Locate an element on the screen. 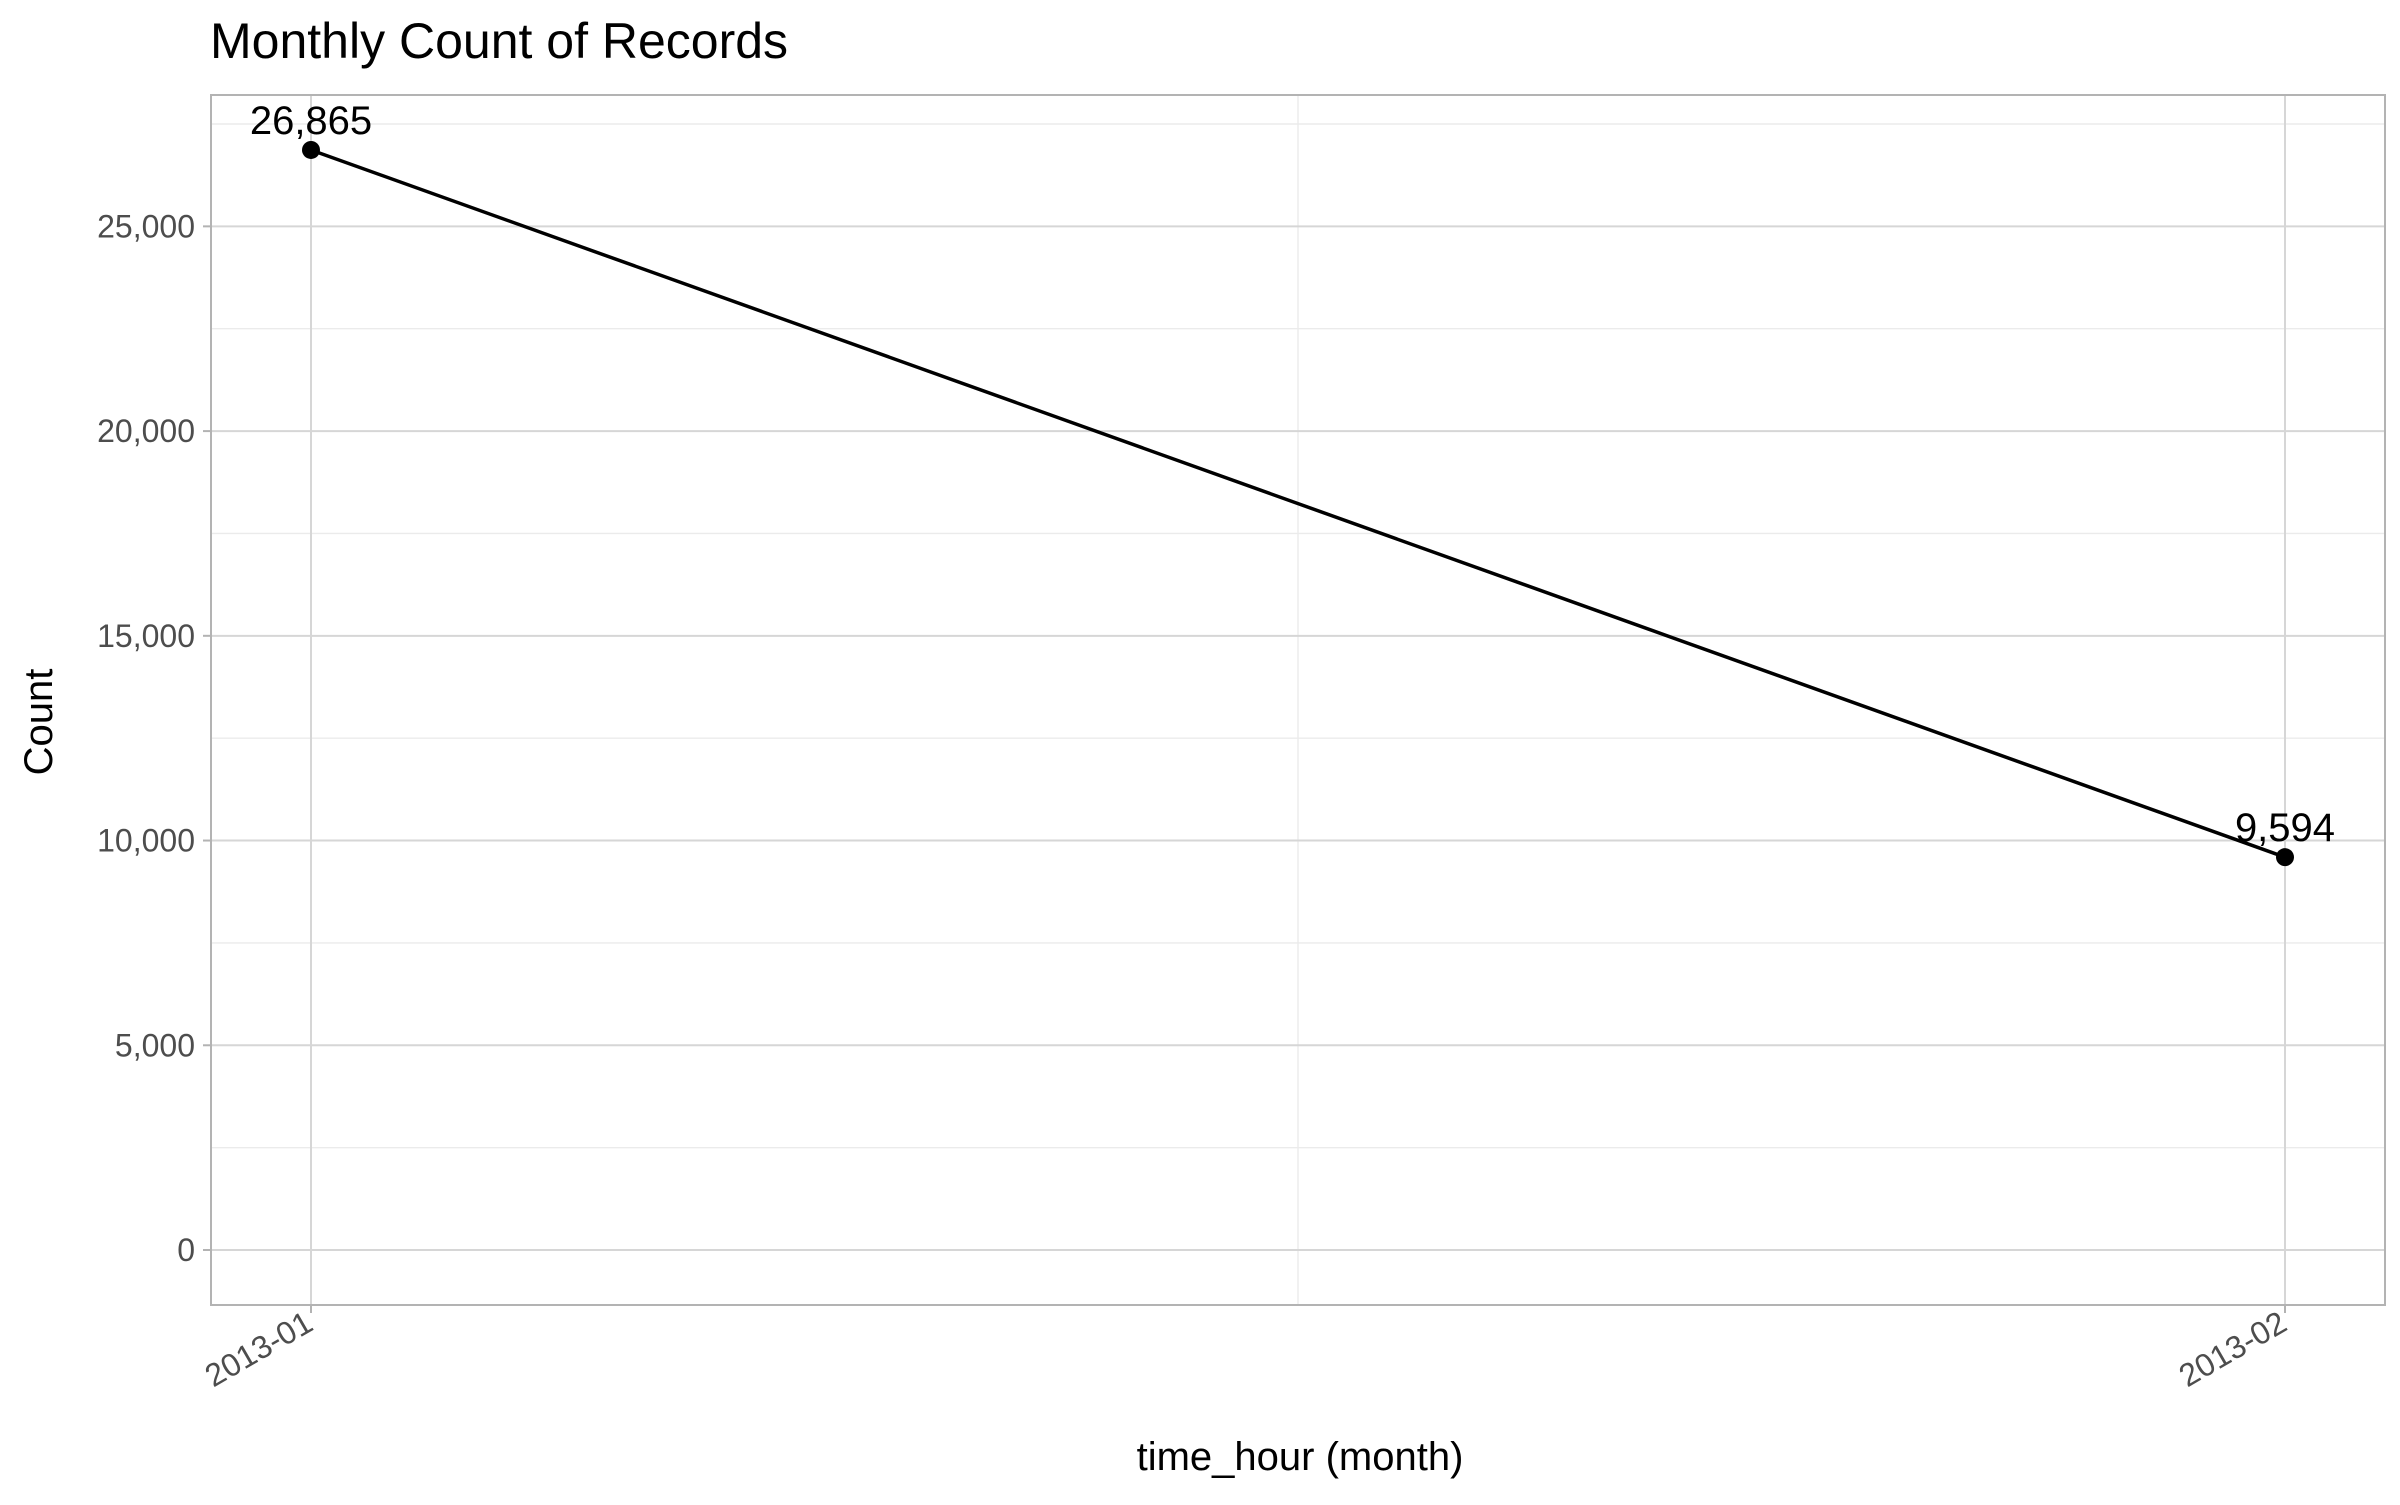 Image resolution: width=2400 pixels, height=1505 pixels. data-label: 26,865 is located at coordinates (311, 121).